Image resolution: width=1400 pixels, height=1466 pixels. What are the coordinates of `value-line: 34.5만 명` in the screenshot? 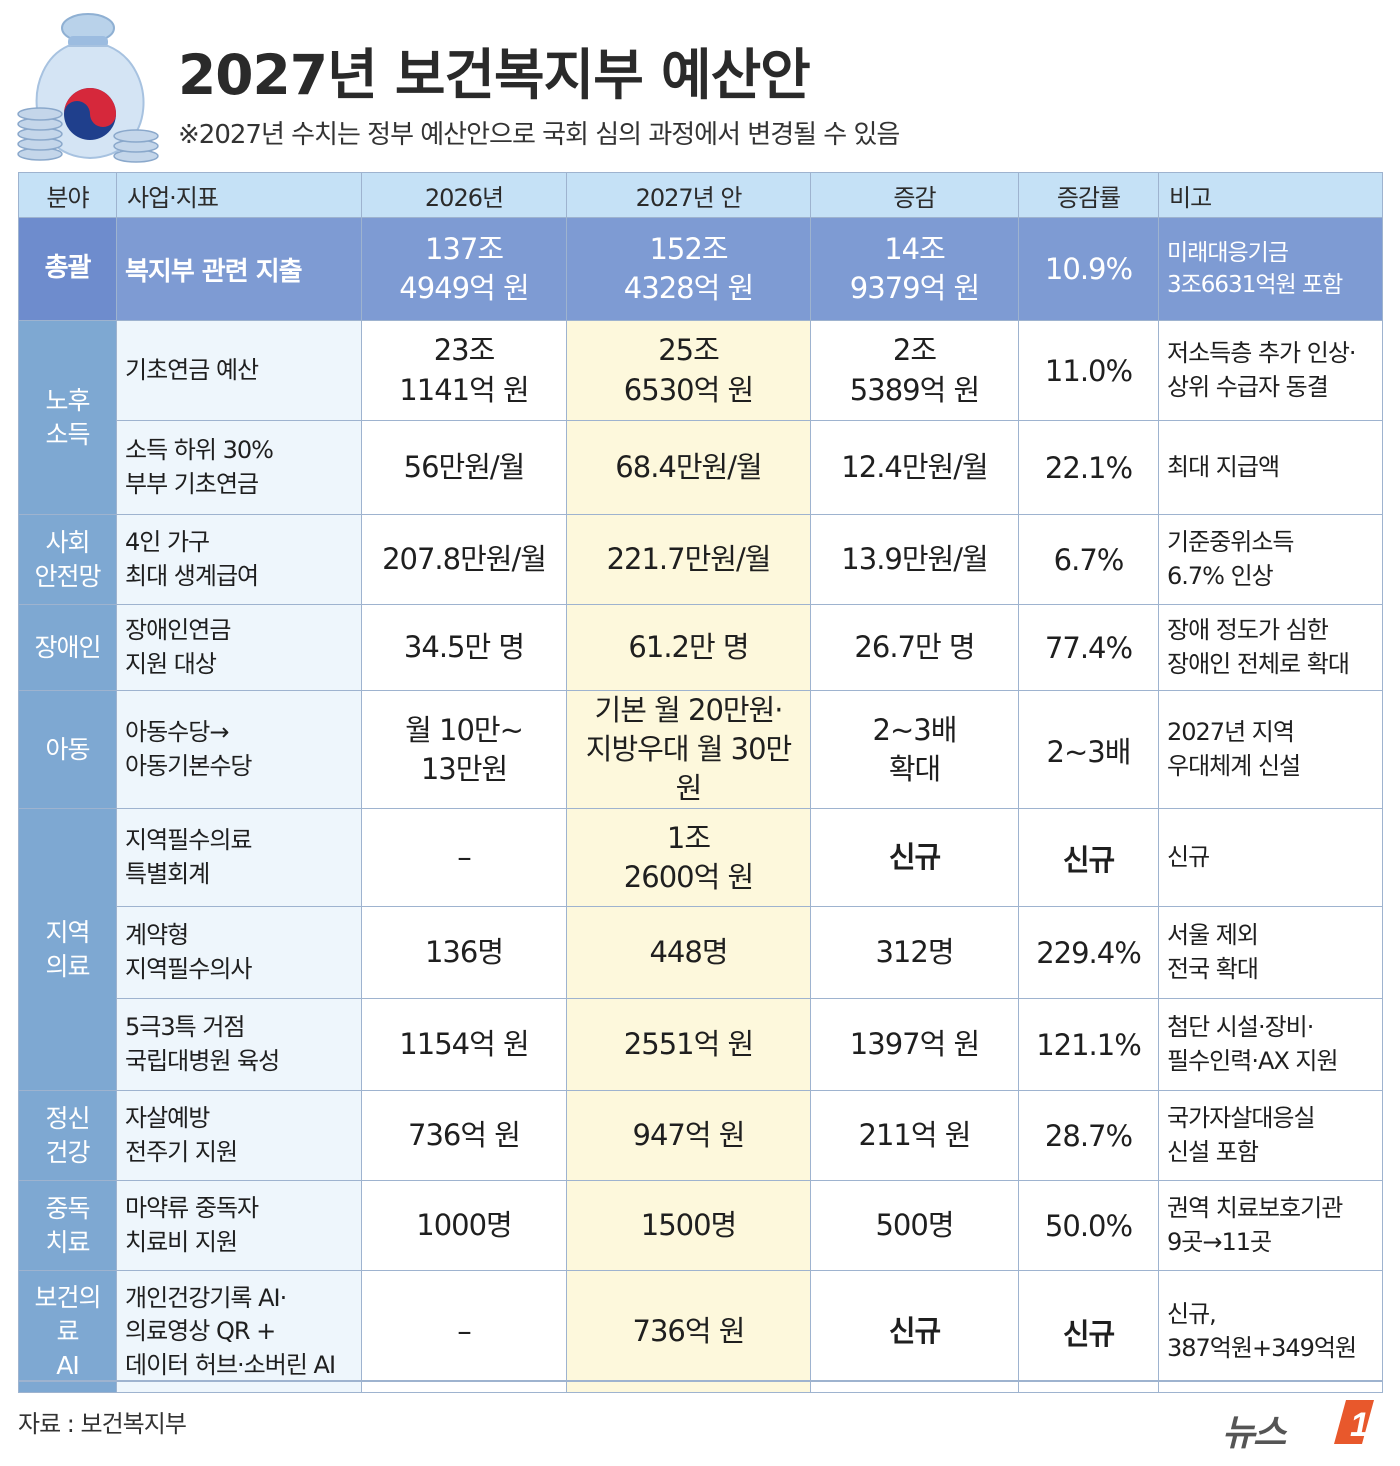 It's located at (464, 646).